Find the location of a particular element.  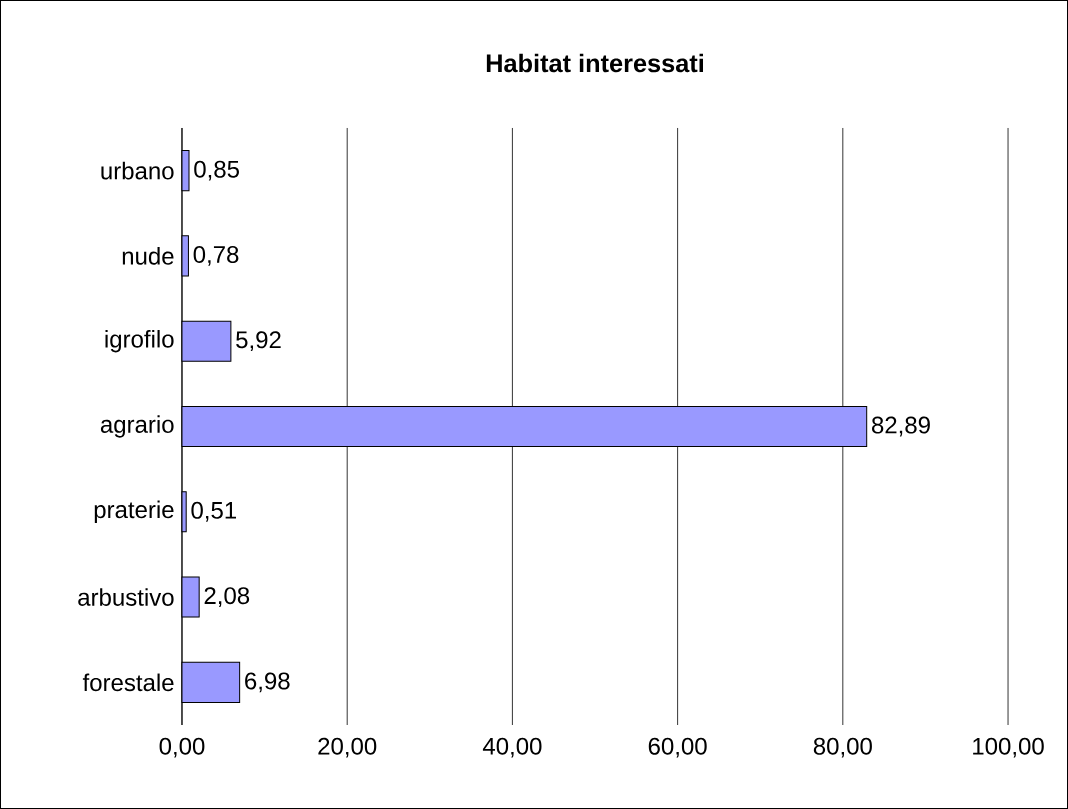

x-tick-label: 60,00 is located at coordinates (677, 747).